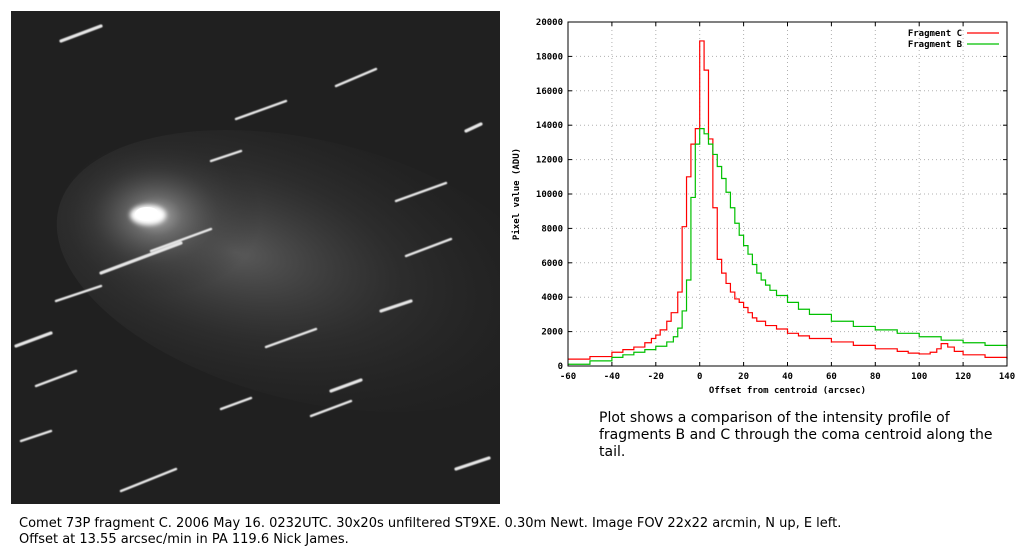  What do you see at coordinates (560, 367) in the screenshot?
I see `y-tick-label: 0` at bounding box center [560, 367].